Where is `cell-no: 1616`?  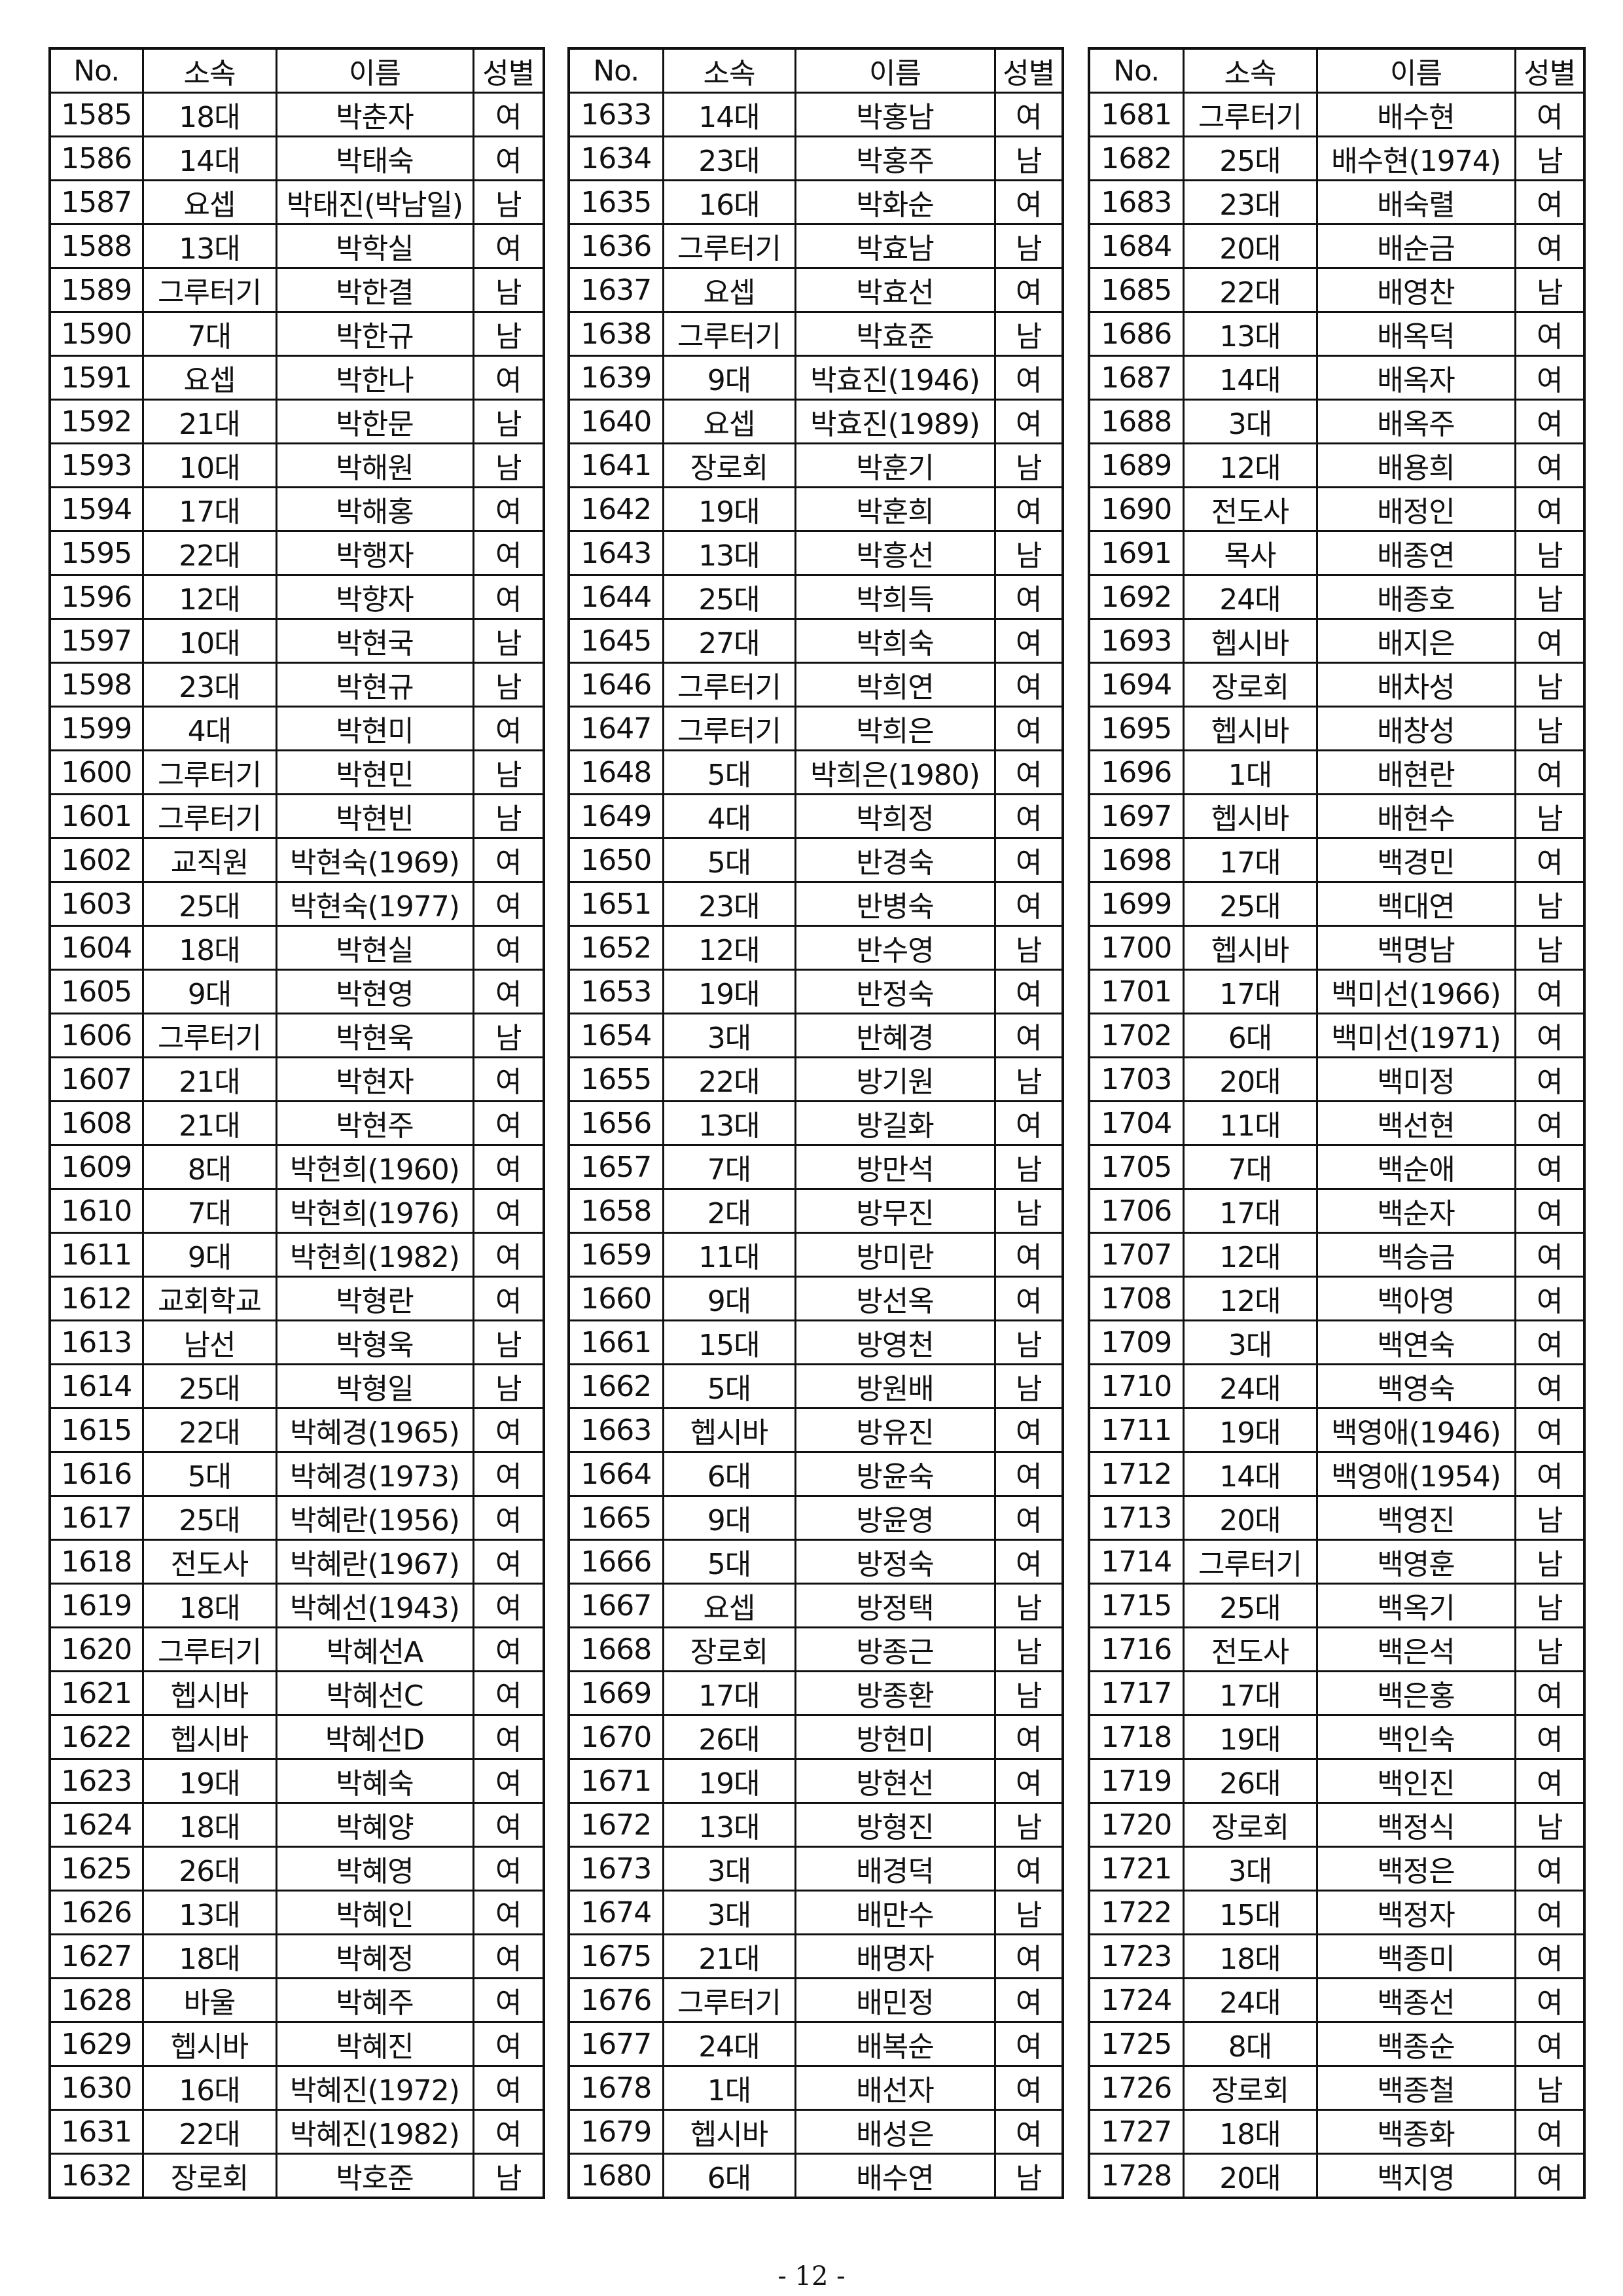 cell-no: 1616 is located at coordinates (96, 1474).